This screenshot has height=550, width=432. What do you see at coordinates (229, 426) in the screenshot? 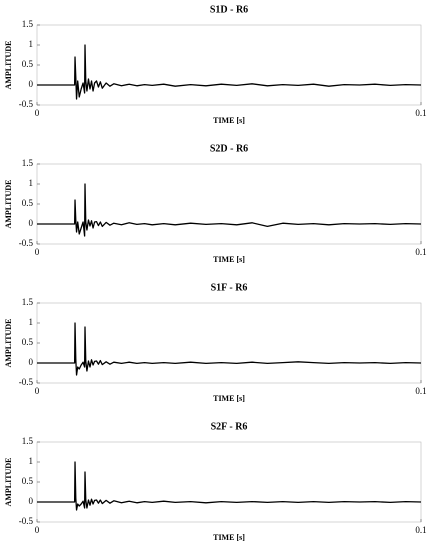
I see `chart-title: S2F - R6` at bounding box center [229, 426].